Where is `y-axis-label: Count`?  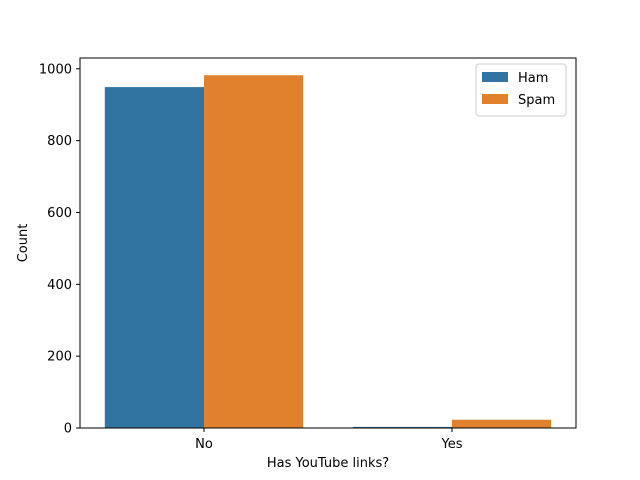
y-axis-label: Count is located at coordinates (23, 243).